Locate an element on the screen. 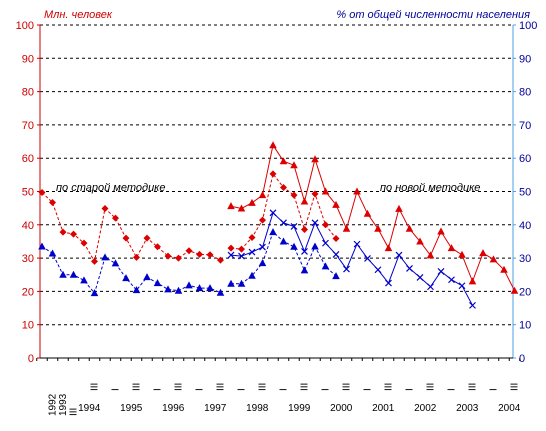  right-tick-label: 90 is located at coordinates (525, 59).